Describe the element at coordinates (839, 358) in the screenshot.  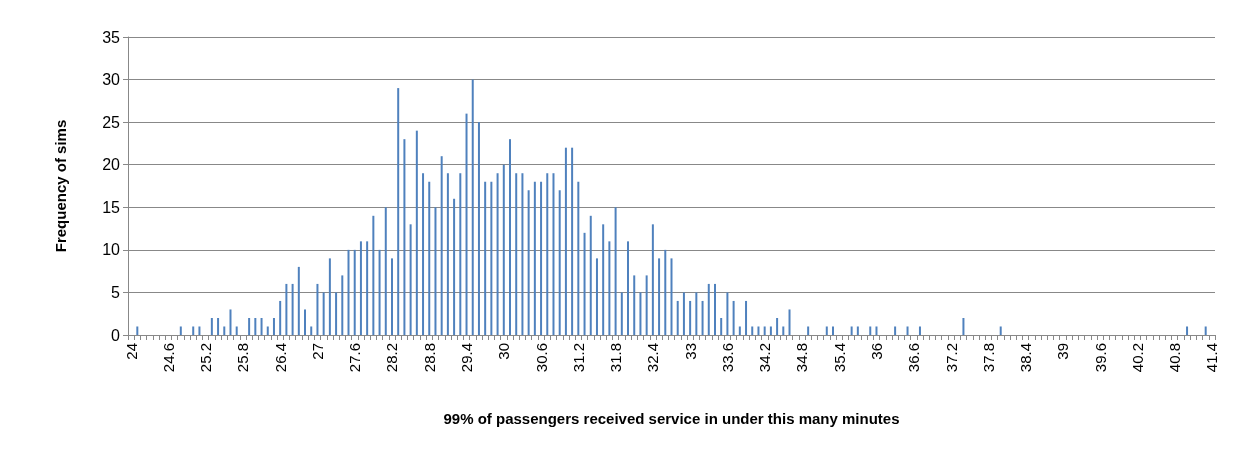
I see `x-tick-label: 35.4` at that location.